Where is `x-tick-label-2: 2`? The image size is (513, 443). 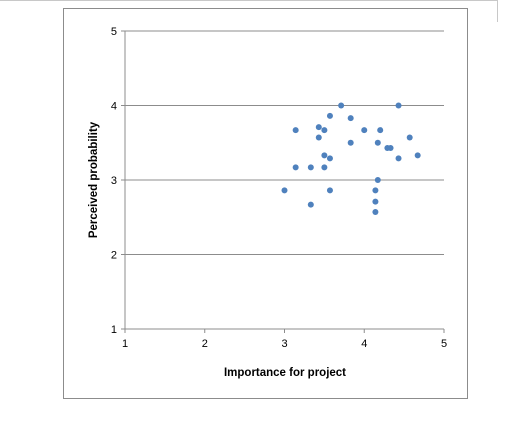 x-tick-label-2: 2 is located at coordinates (205, 344).